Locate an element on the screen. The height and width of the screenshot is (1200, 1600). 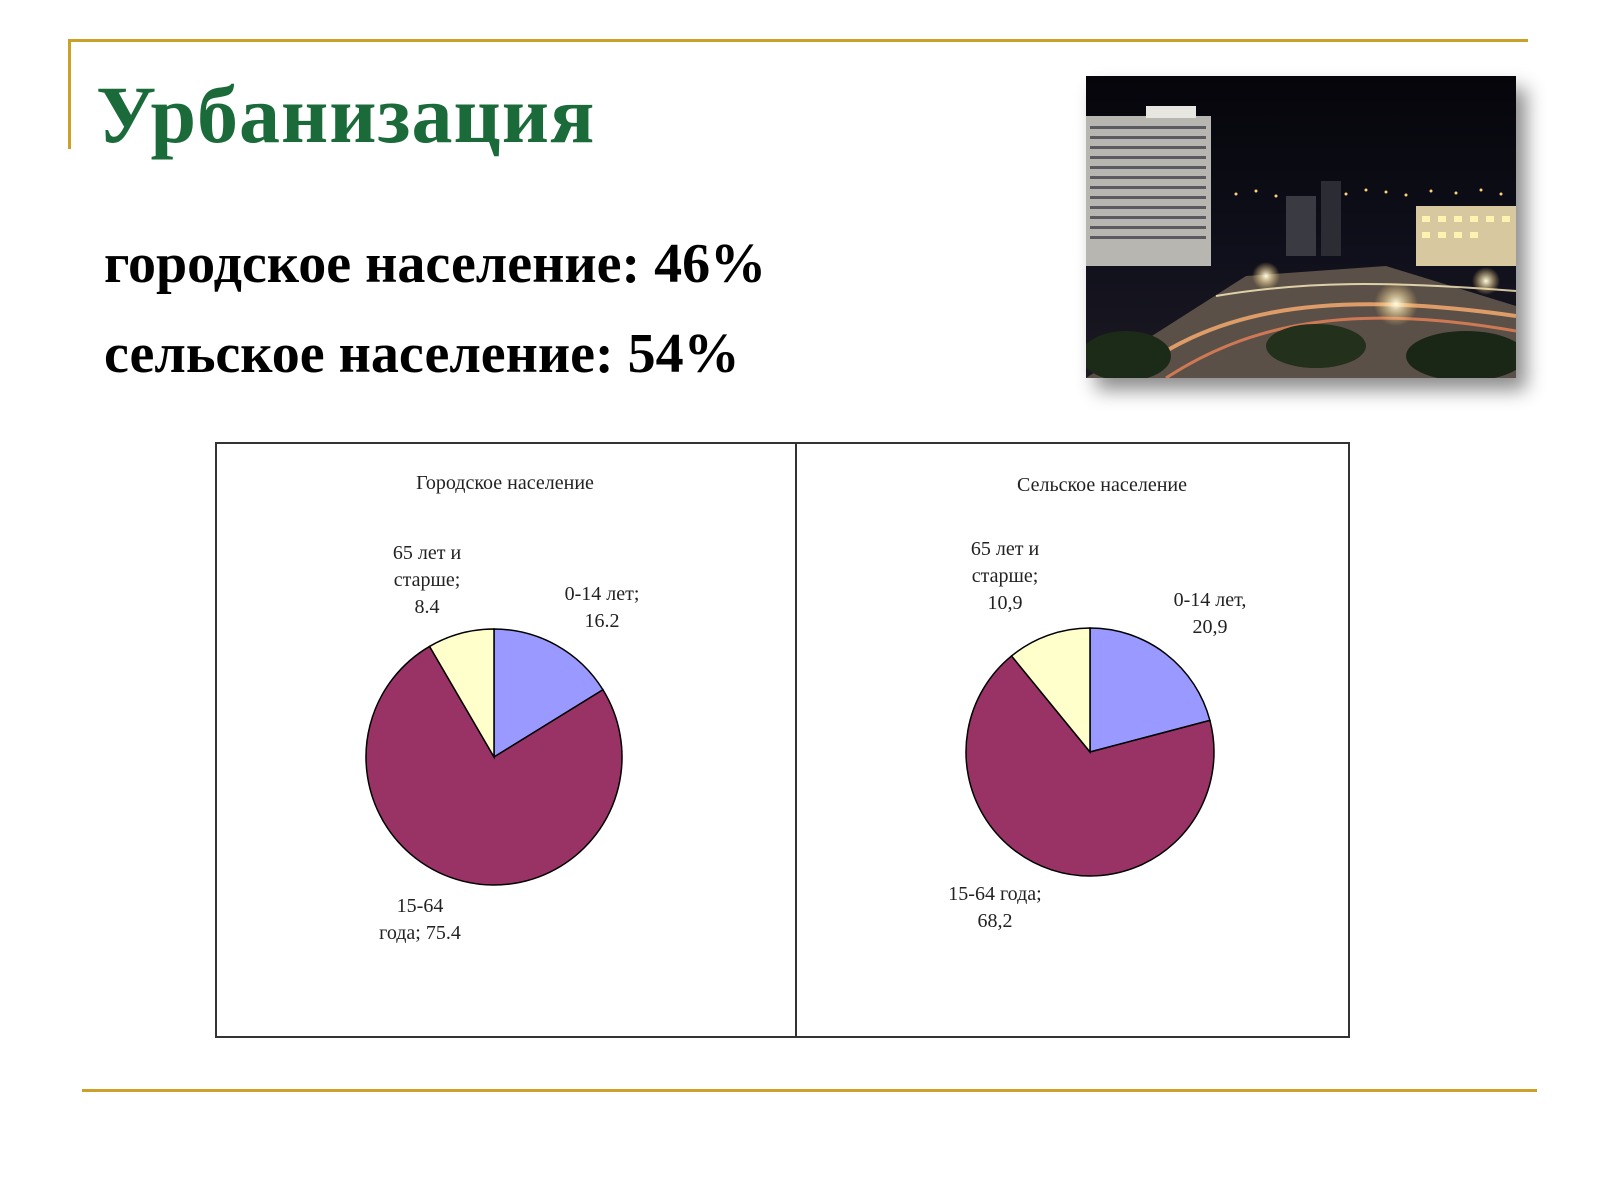
top-rule is located at coordinates (798, 40).